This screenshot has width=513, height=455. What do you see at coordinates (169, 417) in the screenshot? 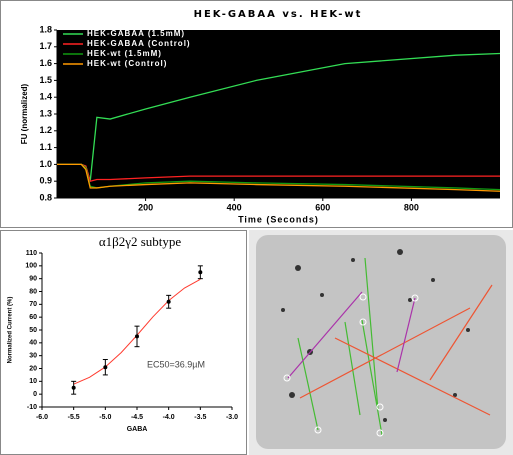
I see `x-tick-label: -4.0` at bounding box center [169, 417].